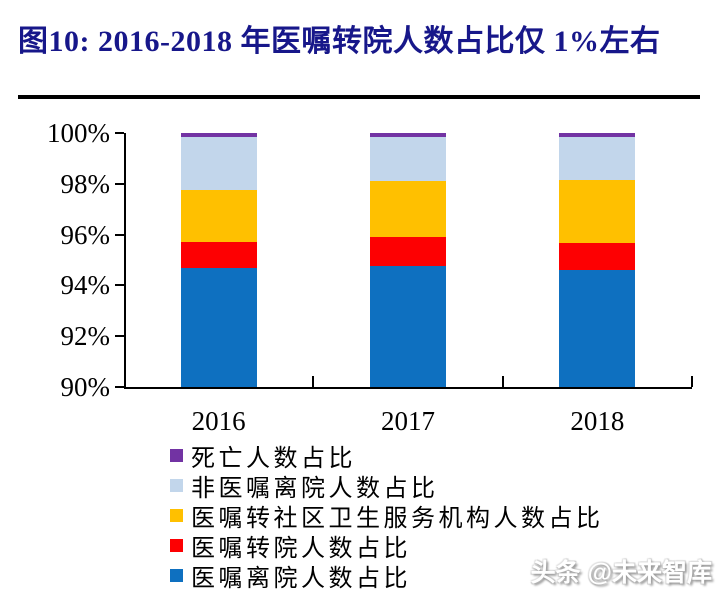 The image size is (719, 593). Describe the element at coordinates (273, 458) in the screenshot. I see `legend-label: 死亡人数占比` at that location.